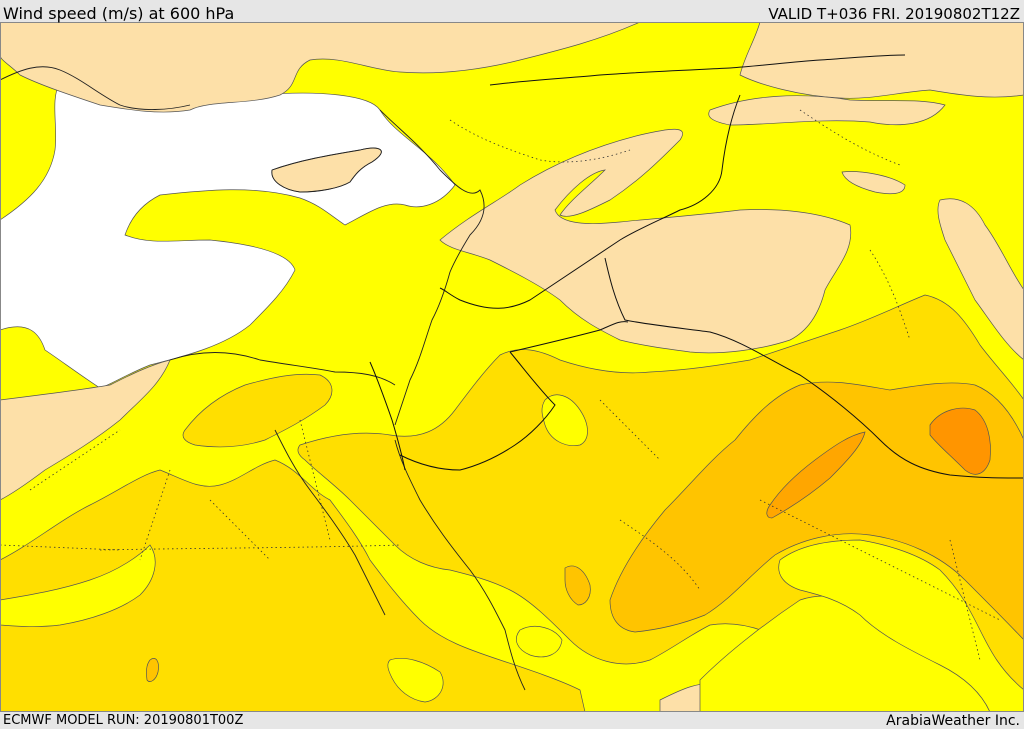 Image resolution: width=1024 pixels, height=729 pixels. I want to click on fresh-wind-spot, so click(577, 585).